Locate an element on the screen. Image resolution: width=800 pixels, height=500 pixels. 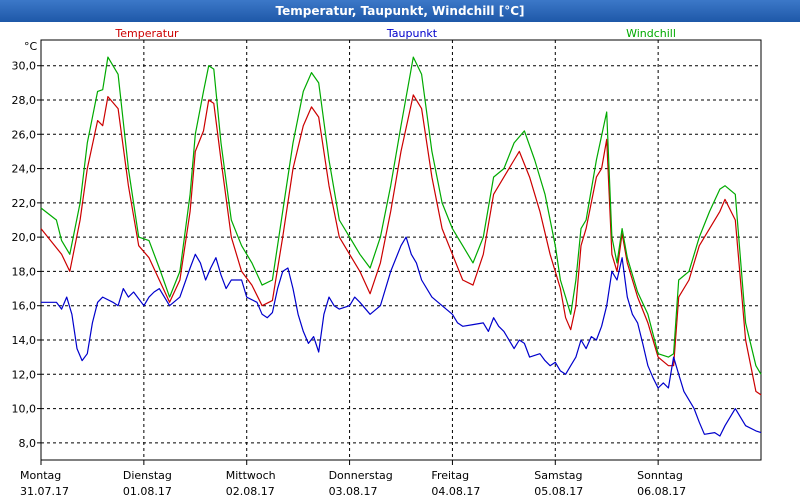
y-tick-label: 30,0 is located at coordinates (24, 66).